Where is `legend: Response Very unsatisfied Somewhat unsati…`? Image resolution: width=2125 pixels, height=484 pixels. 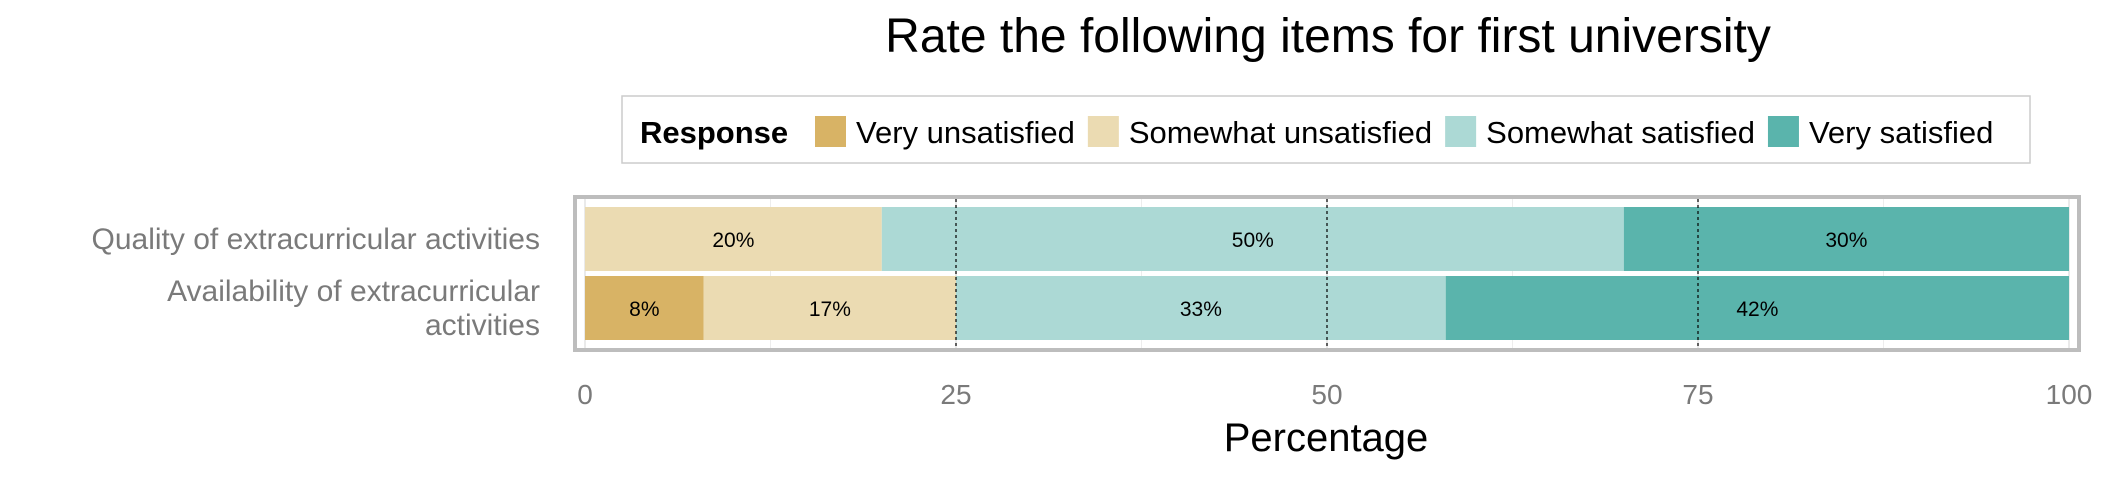
legend: Response Very unsatisfied Somewhat unsati… is located at coordinates (1326, 129).